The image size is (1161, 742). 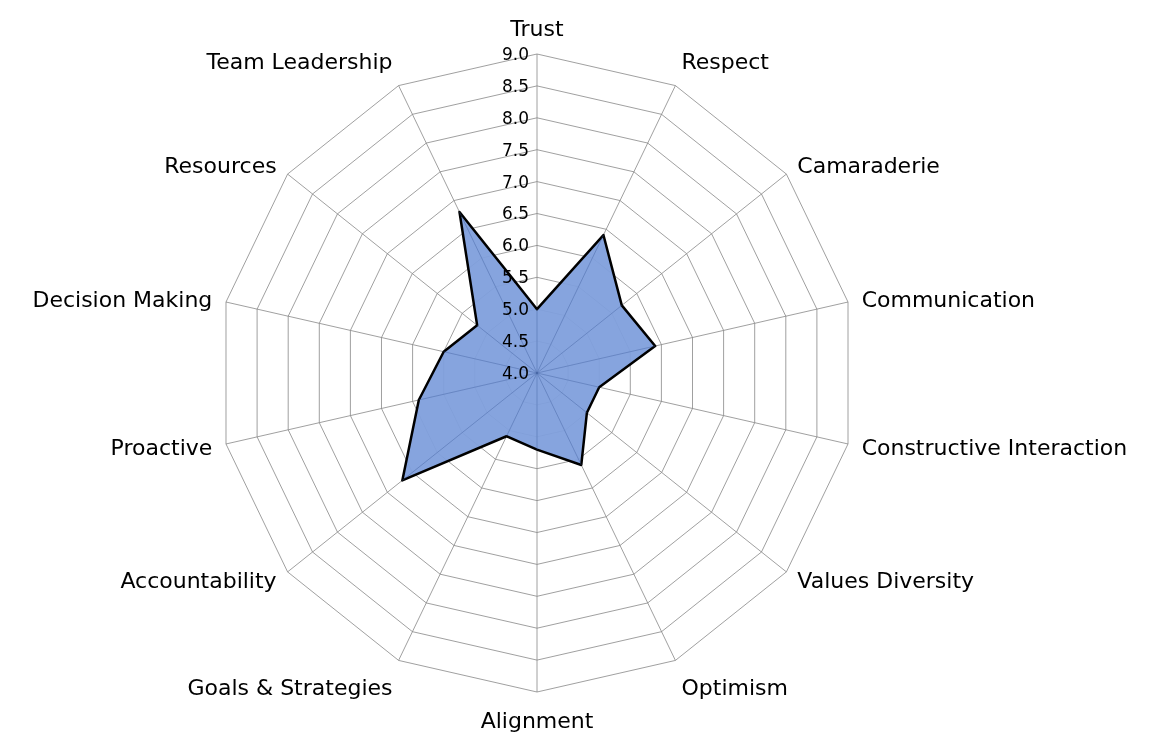 What do you see at coordinates (515, 341) in the screenshot?
I see `y-tick-label: 4.5` at bounding box center [515, 341].